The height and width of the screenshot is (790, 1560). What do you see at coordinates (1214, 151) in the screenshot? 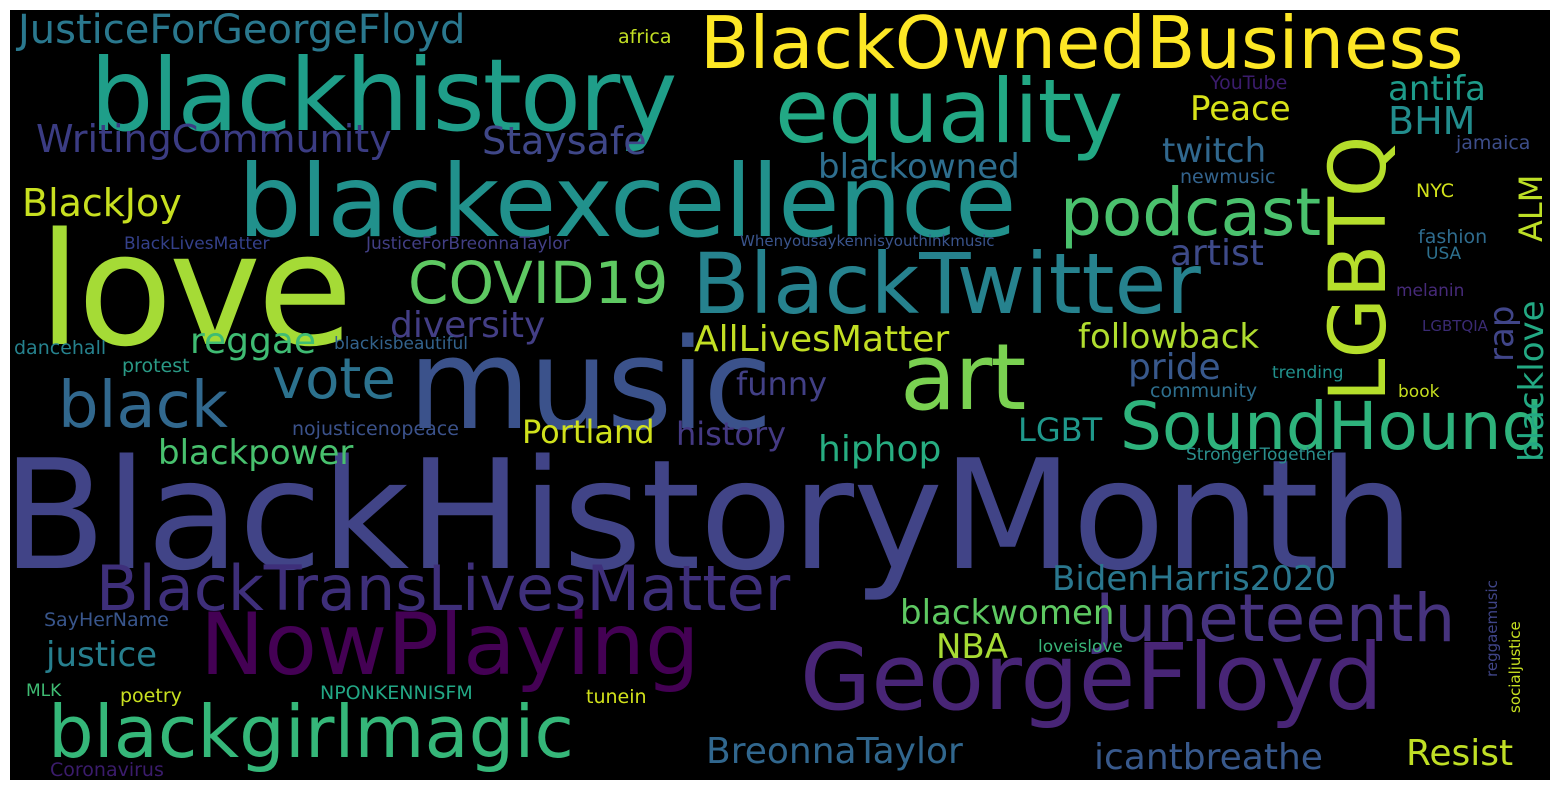
I see `word-twitch: twitch` at bounding box center [1214, 151].